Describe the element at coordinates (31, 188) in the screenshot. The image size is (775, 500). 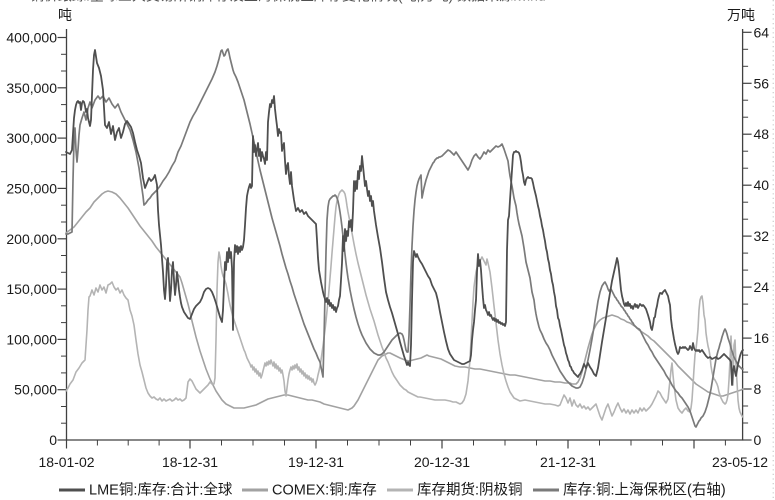
I see `svg-text: 250,000` at that location.